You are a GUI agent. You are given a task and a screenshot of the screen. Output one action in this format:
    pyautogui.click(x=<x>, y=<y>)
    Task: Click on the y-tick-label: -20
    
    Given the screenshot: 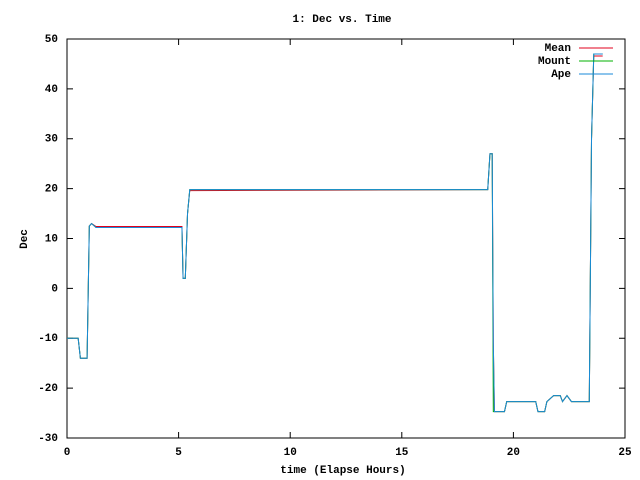 What is the action you would take?
    pyautogui.click(x=48, y=389)
    